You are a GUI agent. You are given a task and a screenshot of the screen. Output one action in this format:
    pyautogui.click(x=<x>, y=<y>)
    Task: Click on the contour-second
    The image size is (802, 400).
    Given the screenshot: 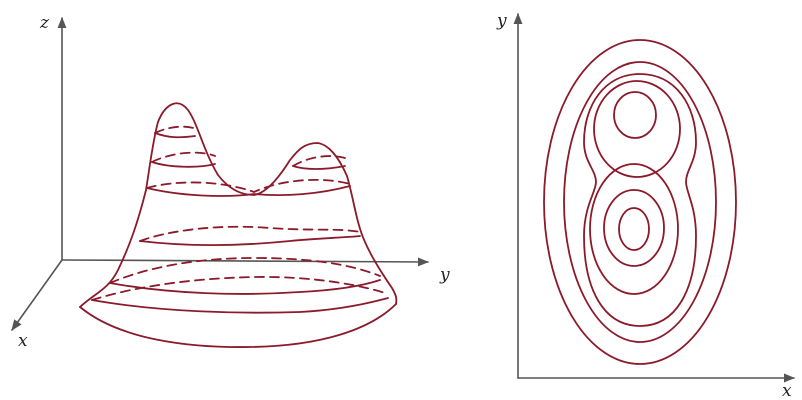 What is the action you would take?
    pyautogui.click(x=640, y=202)
    